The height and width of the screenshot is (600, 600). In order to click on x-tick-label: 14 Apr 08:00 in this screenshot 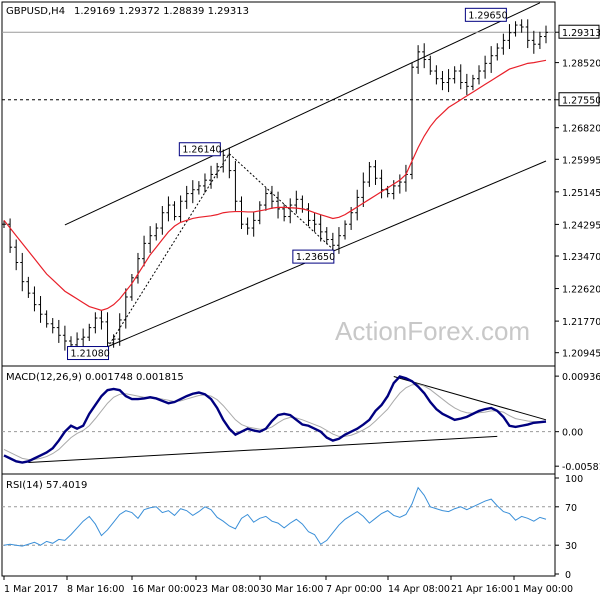, I will do `click(419, 589)`.